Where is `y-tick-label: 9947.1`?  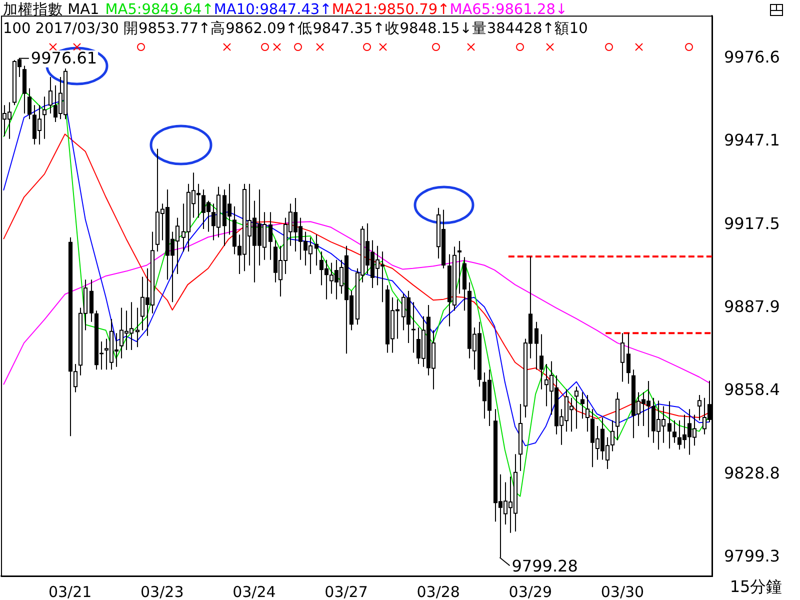 y-tick-label: 9947.1 is located at coordinates (752, 140).